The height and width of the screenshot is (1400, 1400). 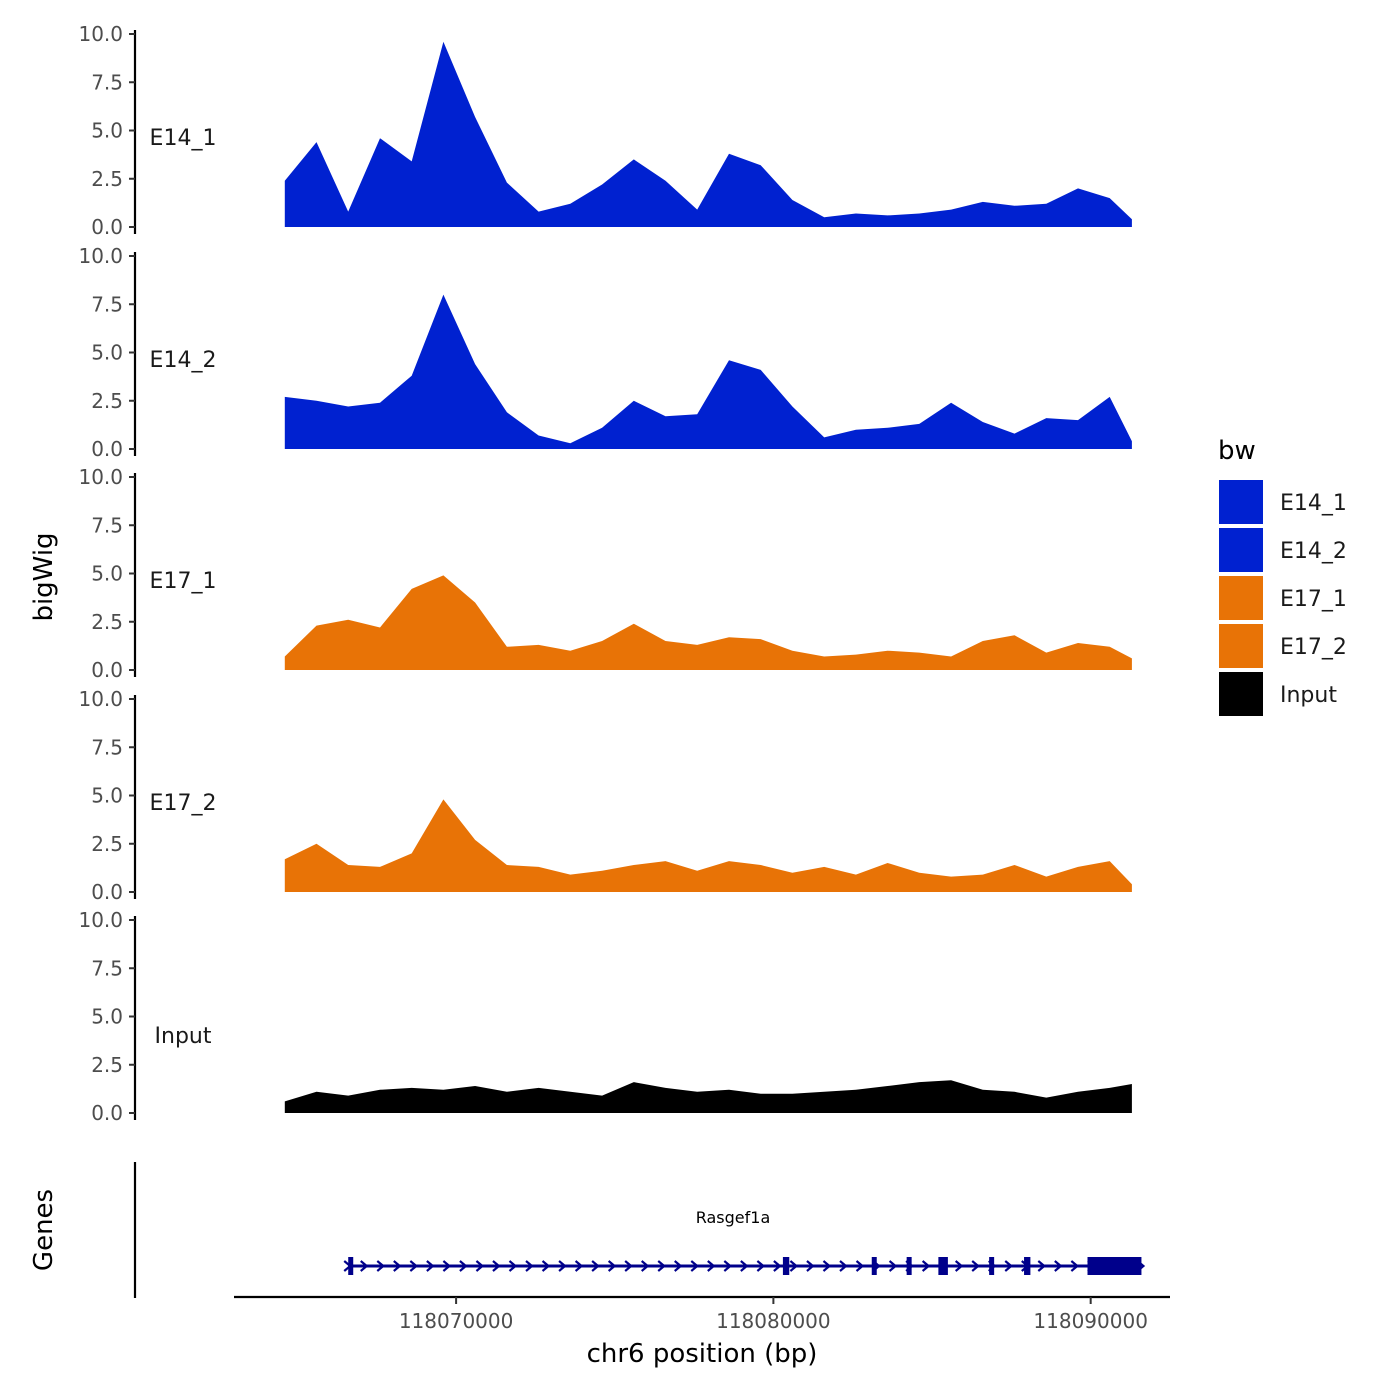 What do you see at coordinates (183, 1036) in the screenshot?
I see `track-label: Input` at bounding box center [183, 1036].